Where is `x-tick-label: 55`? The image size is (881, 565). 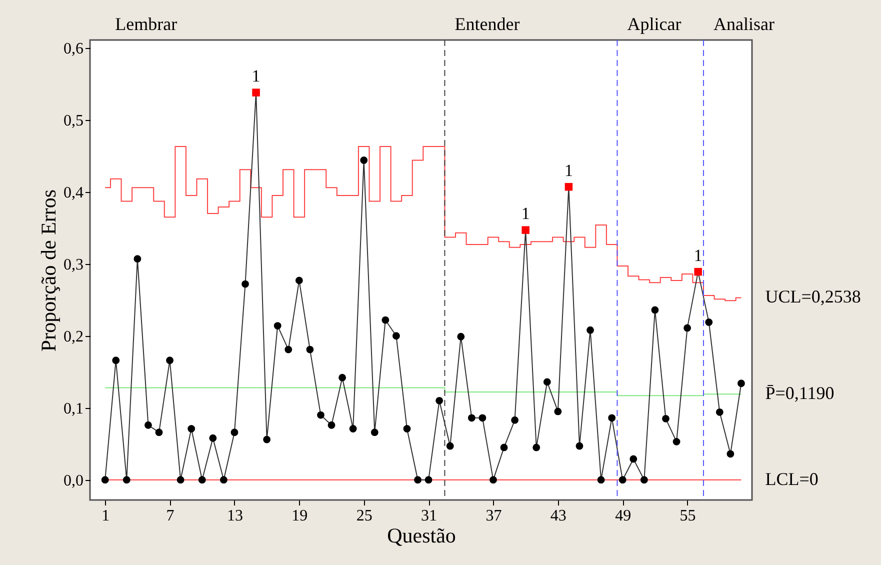 x-tick-label: 55 is located at coordinates (688, 516).